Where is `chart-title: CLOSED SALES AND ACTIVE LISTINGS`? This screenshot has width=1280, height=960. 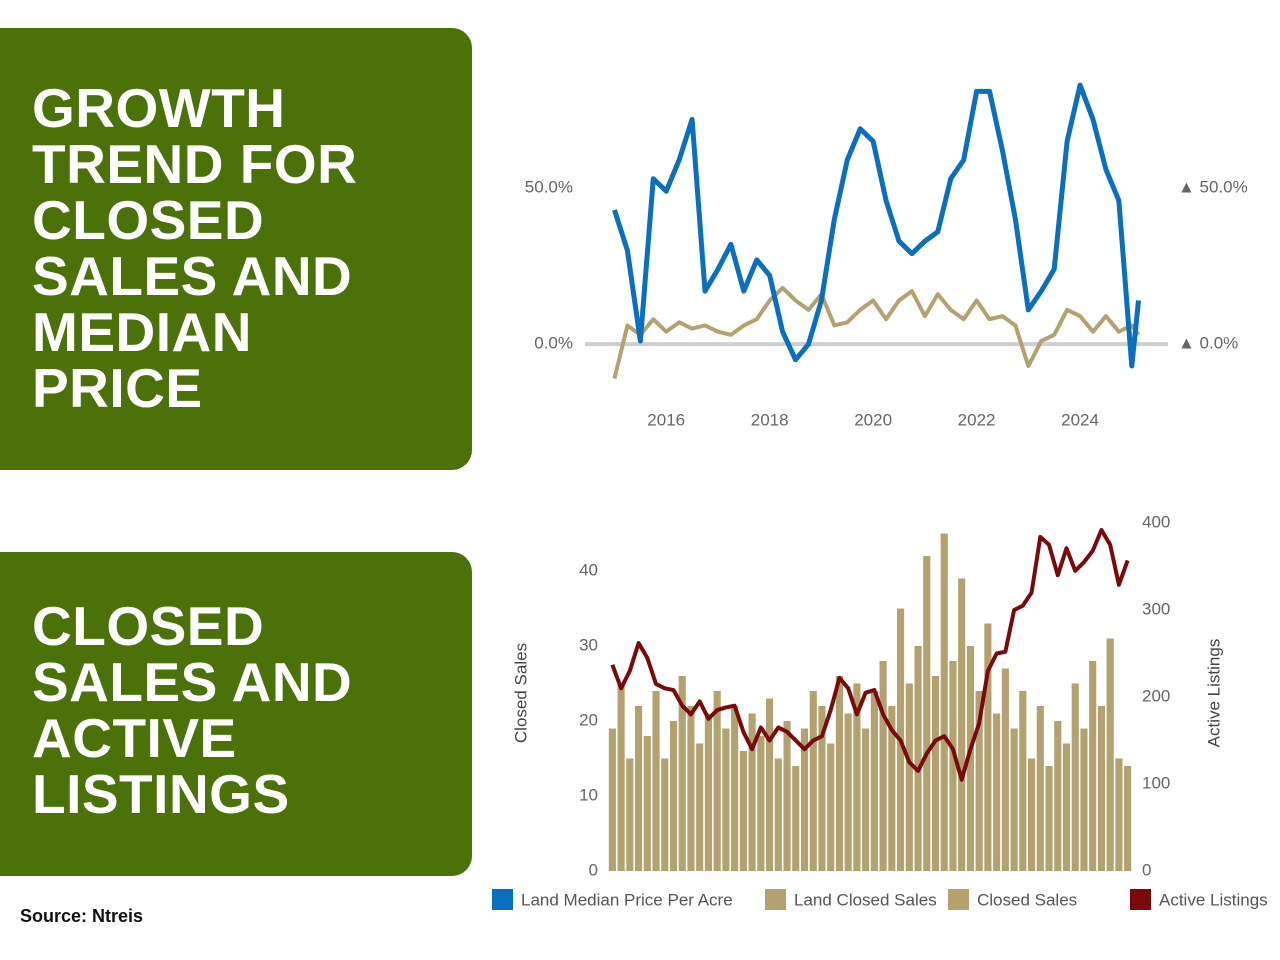 chart-title: CLOSED SALES AND ACTIVE LISTINGS is located at coordinates (192, 710).